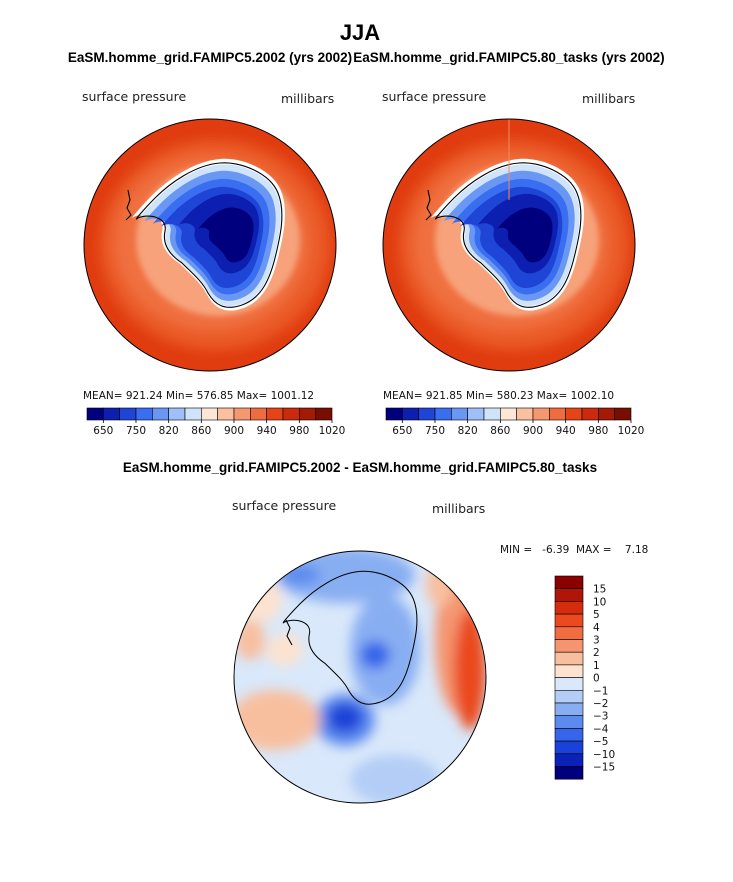 The height and width of the screenshot is (882, 733). What do you see at coordinates (515, 422) in the screenshot?
I see `panel-2-colorbar: 650 750 820 860 900 940 980 1020` at bounding box center [515, 422].